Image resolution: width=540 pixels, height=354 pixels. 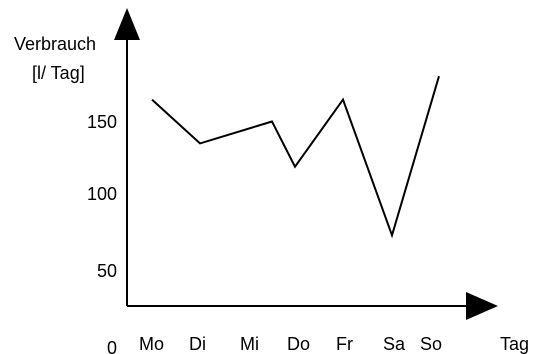 What do you see at coordinates (127, 24) in the screenshot?
I see `y-axis-arrow` at bounding box center [127, 24].